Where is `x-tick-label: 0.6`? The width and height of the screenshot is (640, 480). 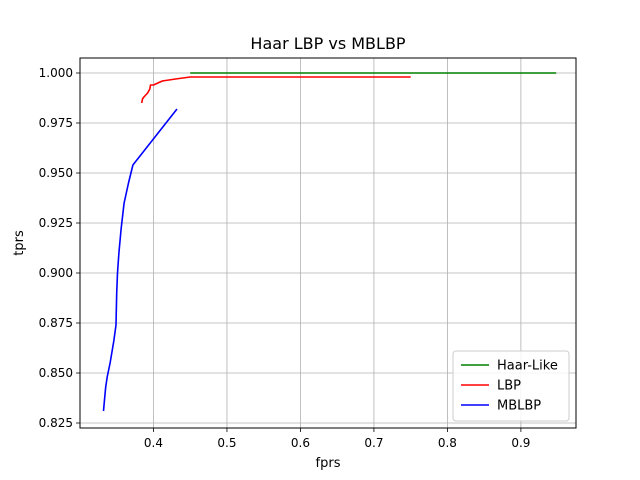
x-tick-label: 0.6 is located at coordinates (300, 443).